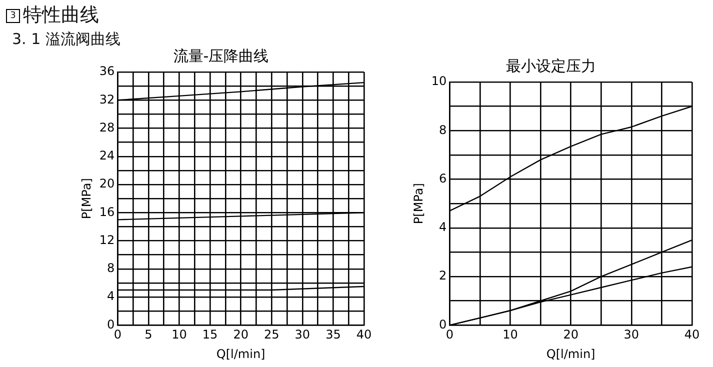 The image size is (713, 367). What do you see at coordinates (13, 15) in the screenshot?
I see `text: 3` at bounding box center [13, 15].